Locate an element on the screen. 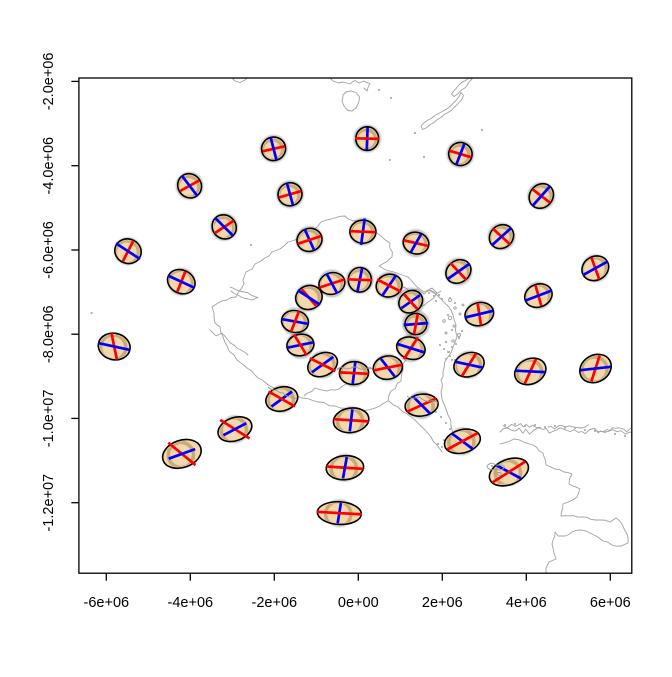 This screenshot has width=672, height=677. svg-text: -4e+06 is located at coordinates (191, 603).